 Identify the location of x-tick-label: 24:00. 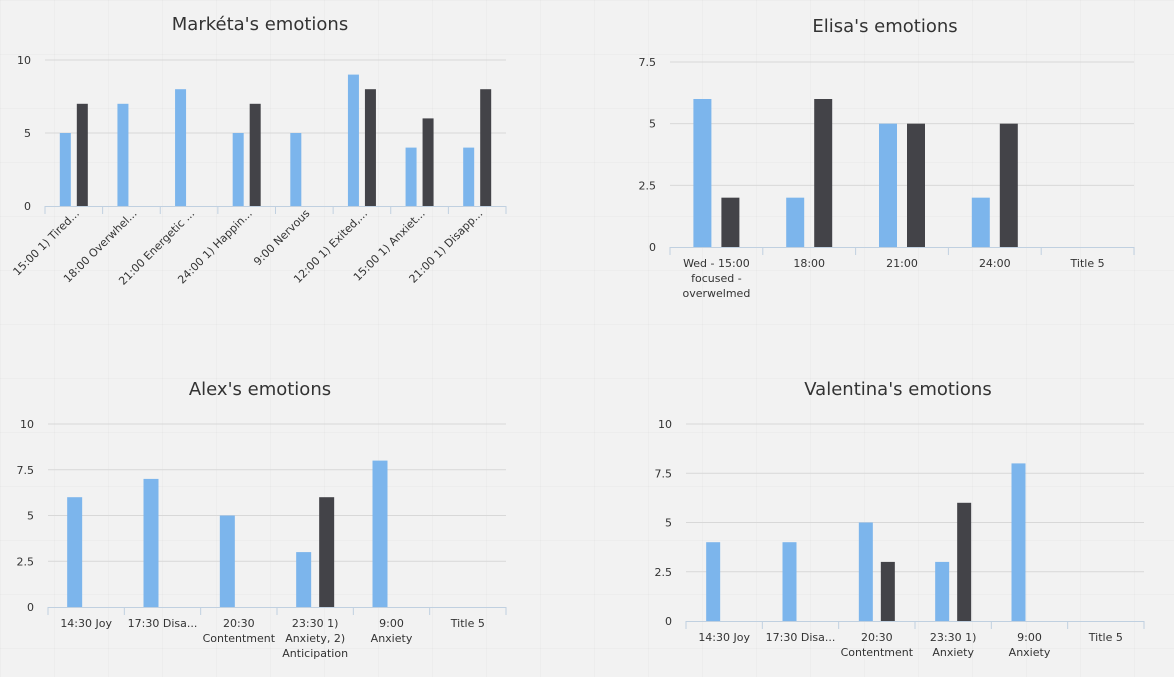
(995, 263).